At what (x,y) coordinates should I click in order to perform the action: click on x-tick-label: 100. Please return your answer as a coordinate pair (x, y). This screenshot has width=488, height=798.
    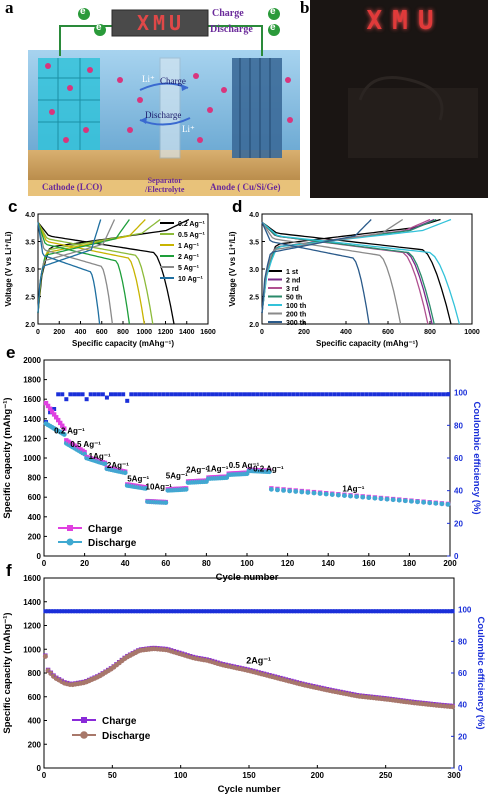
    Looking at the image, I should click on (247, 563).